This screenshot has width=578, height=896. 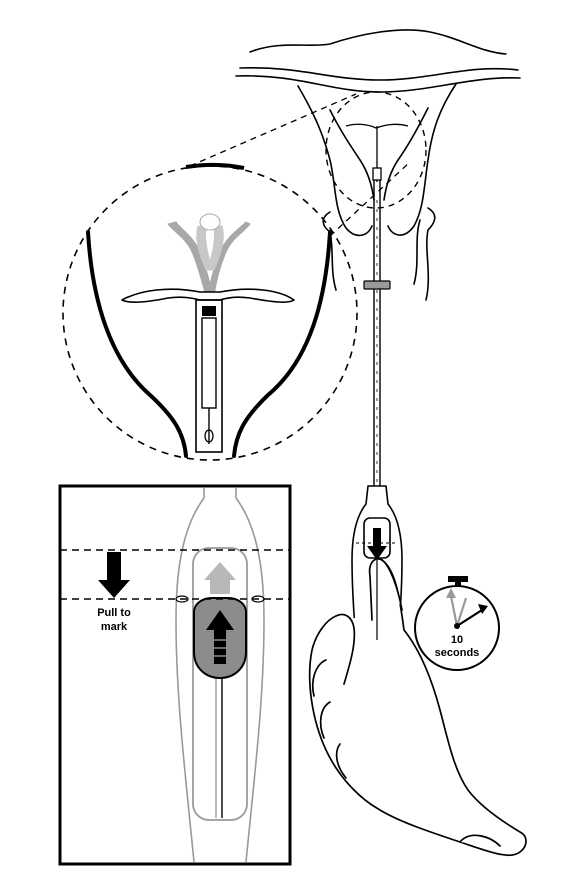 I want to click on inserter-flange, so click(x=377, y=285).